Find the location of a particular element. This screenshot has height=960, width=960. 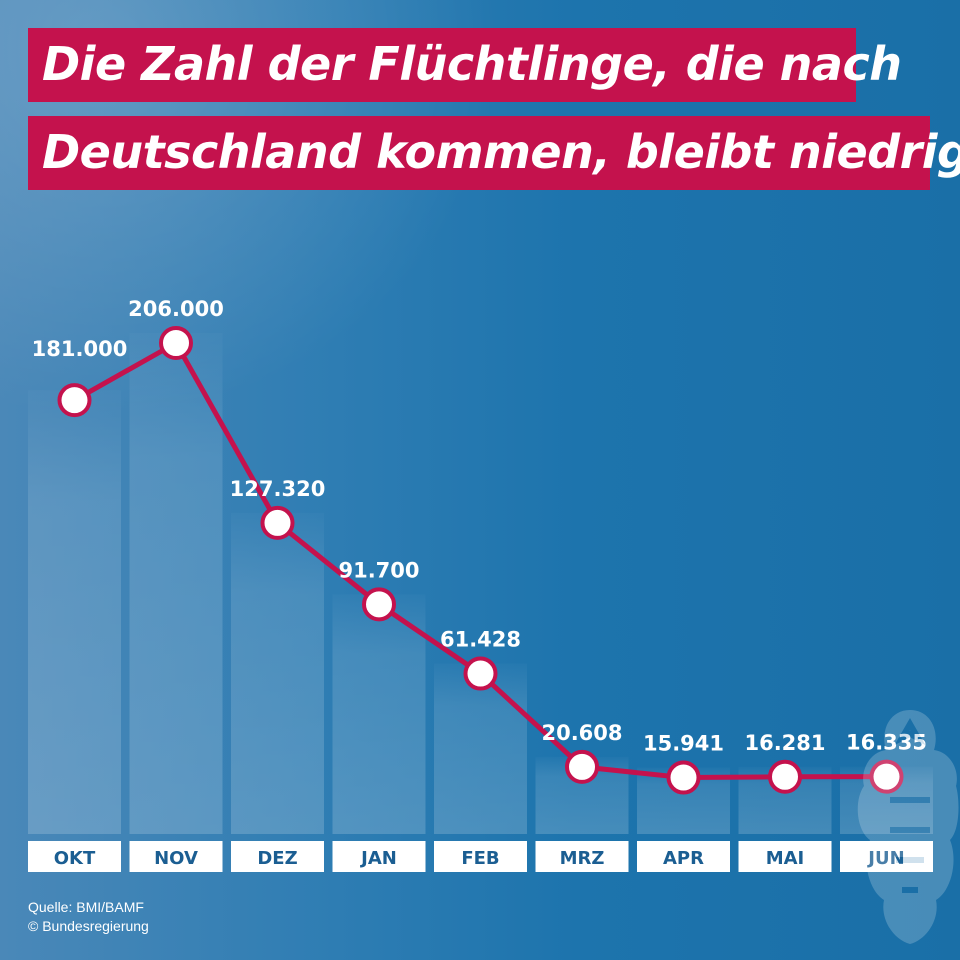

x-tick-label: JUN is located at coordinates (885, 858).